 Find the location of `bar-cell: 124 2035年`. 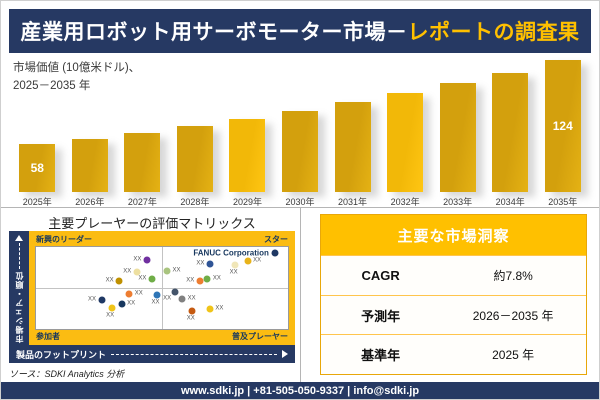

bar-cell: 124 2035年 is located at coordinates (562, 130).